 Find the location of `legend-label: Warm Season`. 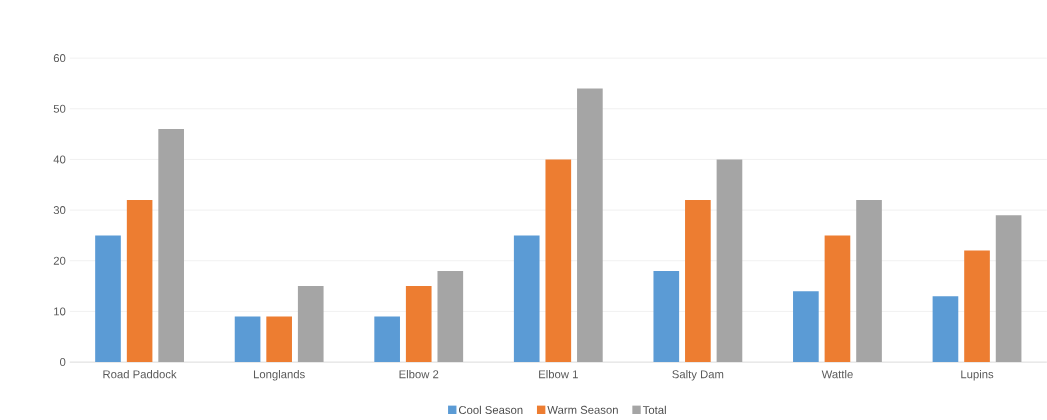

legend-label: Warm Season is located at coordinates (582, 410).